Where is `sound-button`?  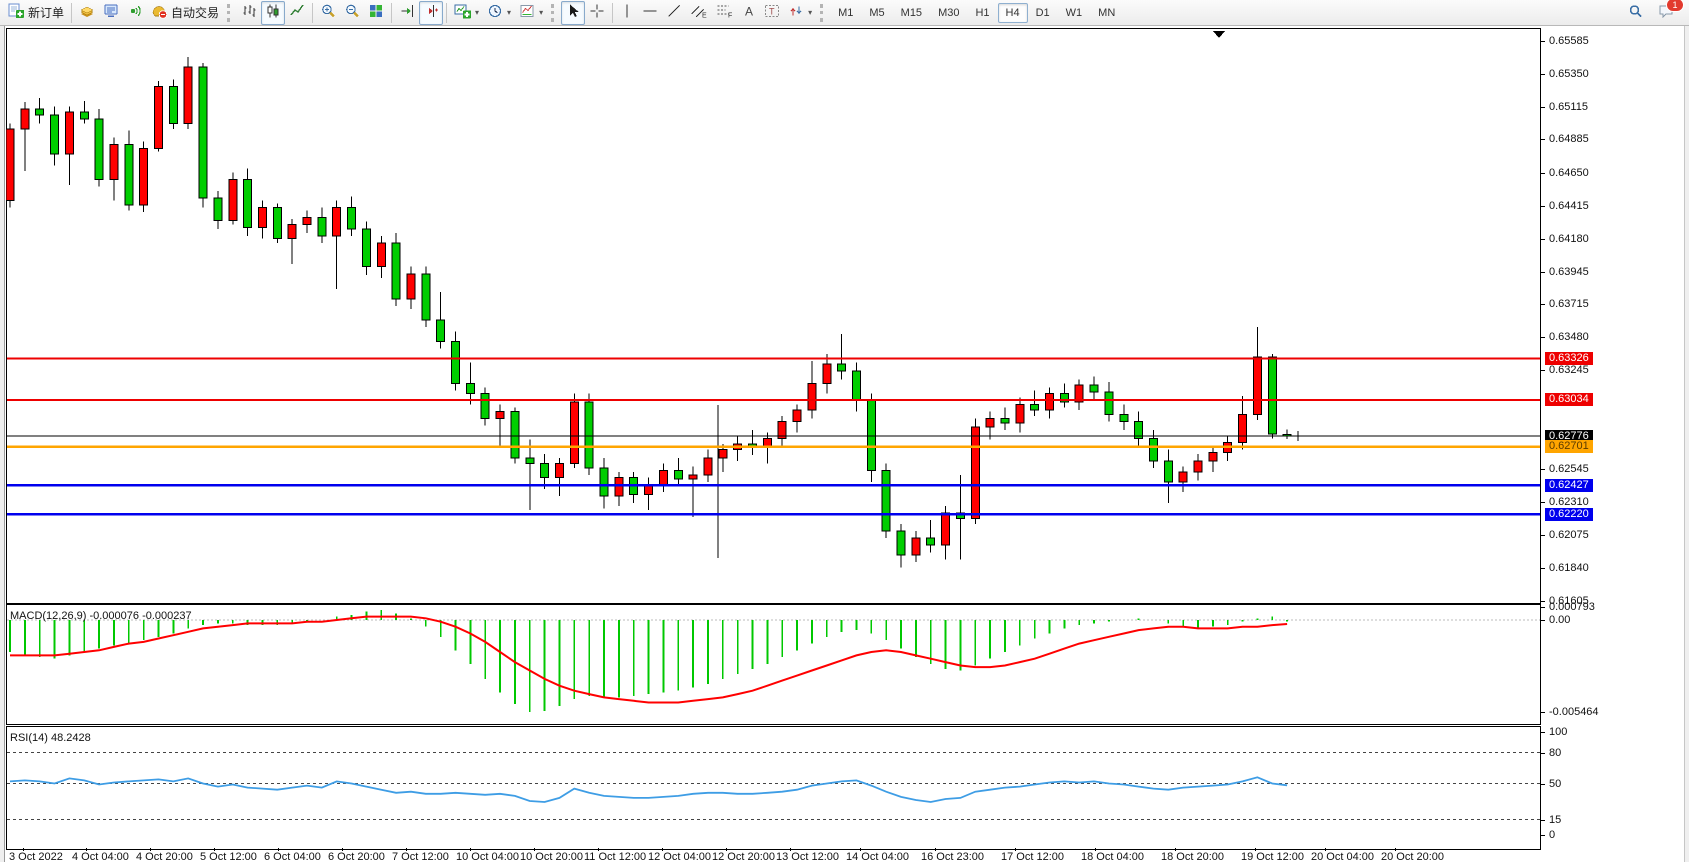
sound-button is located at coordinates (135, 13).